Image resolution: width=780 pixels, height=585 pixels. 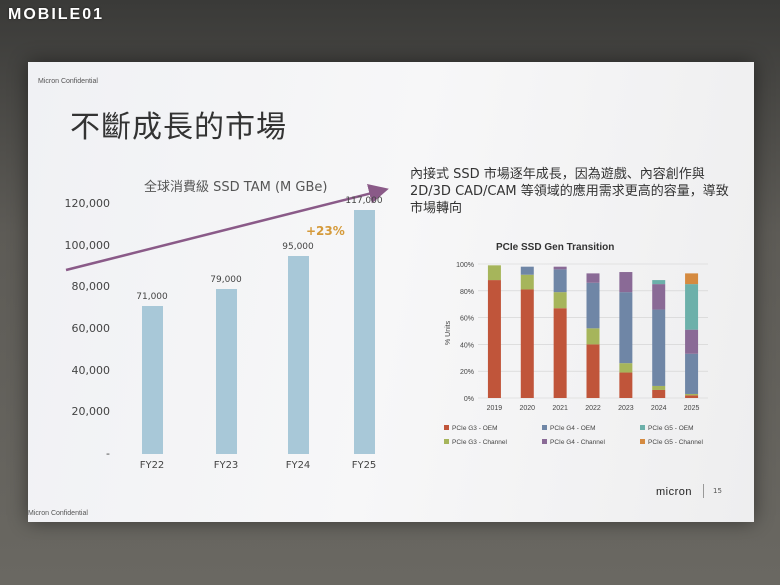 What do you see at coordinates (527, 408) in the screenshot?
I see `pcie-x-tick: 2020` at bounding box center [527, 408].